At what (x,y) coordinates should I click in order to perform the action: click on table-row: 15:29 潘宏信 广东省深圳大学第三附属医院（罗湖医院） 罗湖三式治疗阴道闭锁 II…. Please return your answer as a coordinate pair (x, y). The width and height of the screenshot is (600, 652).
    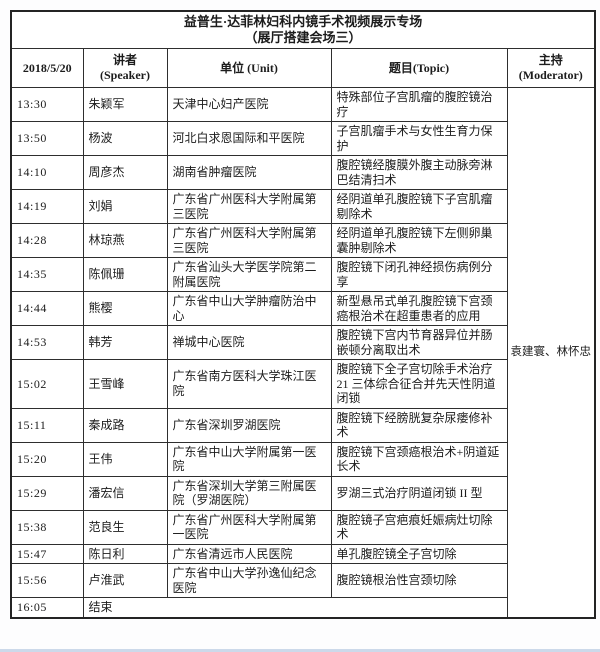
    Looking at the image, I should click on (302, 493).